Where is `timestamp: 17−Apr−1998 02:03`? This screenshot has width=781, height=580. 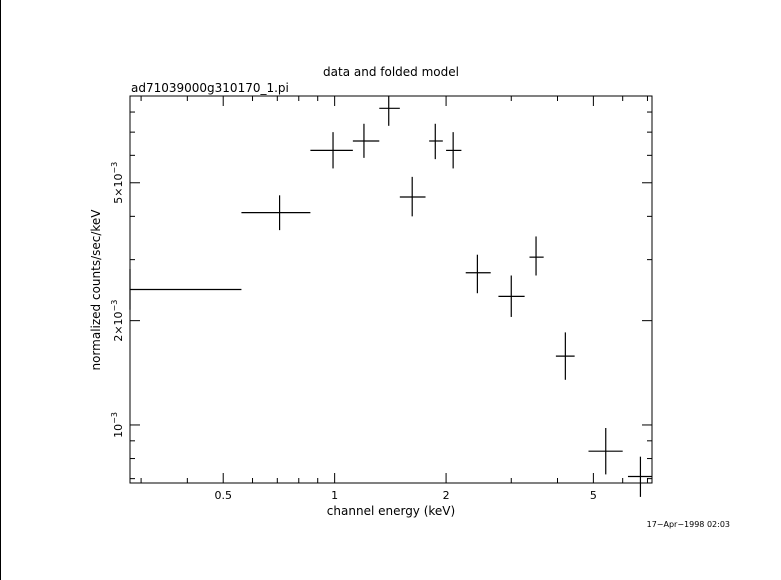
timestamp: 17−Apr−1998 02:03 is located at coordinates (688, 524).